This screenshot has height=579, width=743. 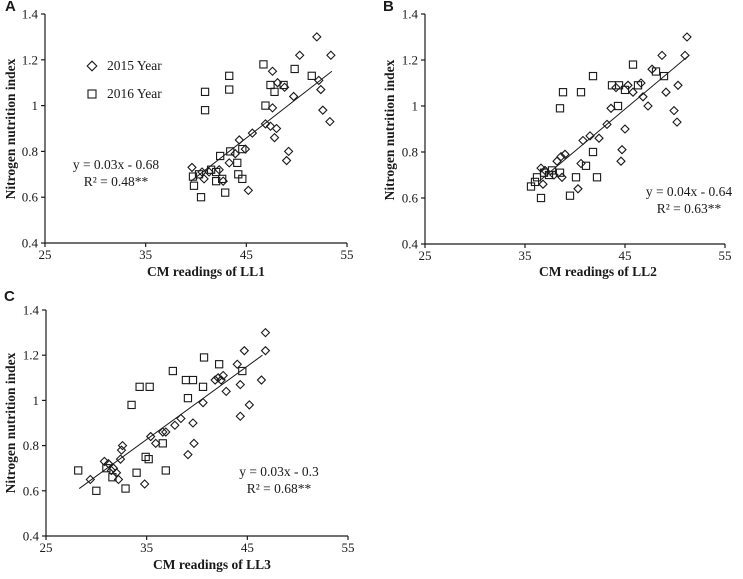 What do you see at coordinates (410, 60) in the screenshot?
I see `y-tick-label: 1.2` at bounding box center [410, 60].